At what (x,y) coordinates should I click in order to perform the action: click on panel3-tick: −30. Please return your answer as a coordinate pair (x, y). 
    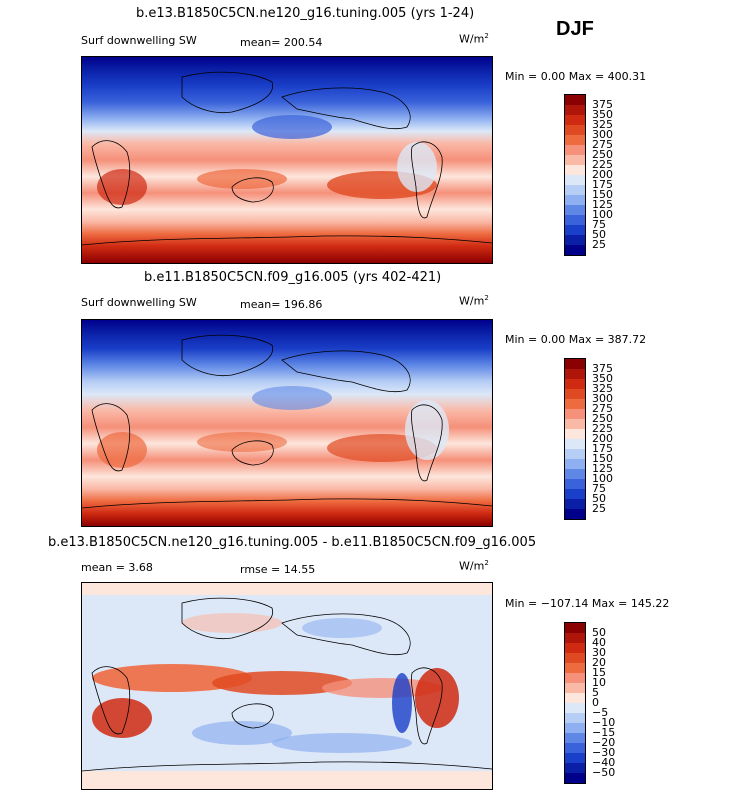
    Looking at the image, I should click on (604, 752).